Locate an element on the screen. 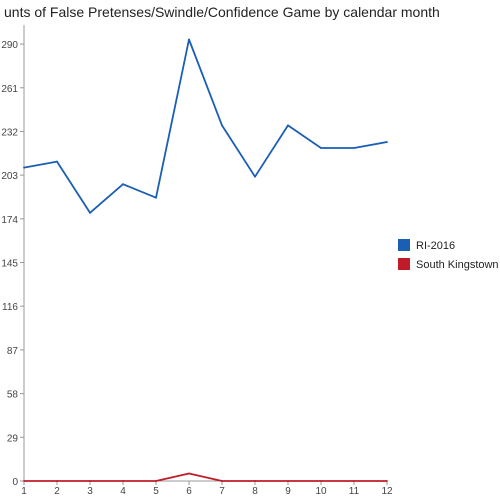  y-tick-label: 203 is located at coordinates (9, 176).